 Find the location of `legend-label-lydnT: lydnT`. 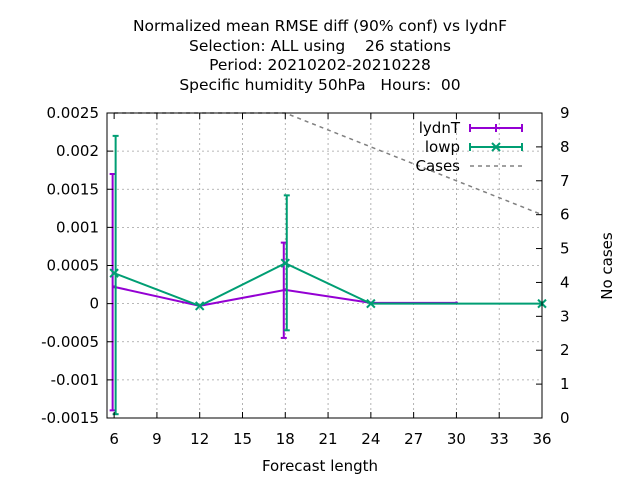

legend-label-lydnT: lydnT is located at coordinates (440, 128).